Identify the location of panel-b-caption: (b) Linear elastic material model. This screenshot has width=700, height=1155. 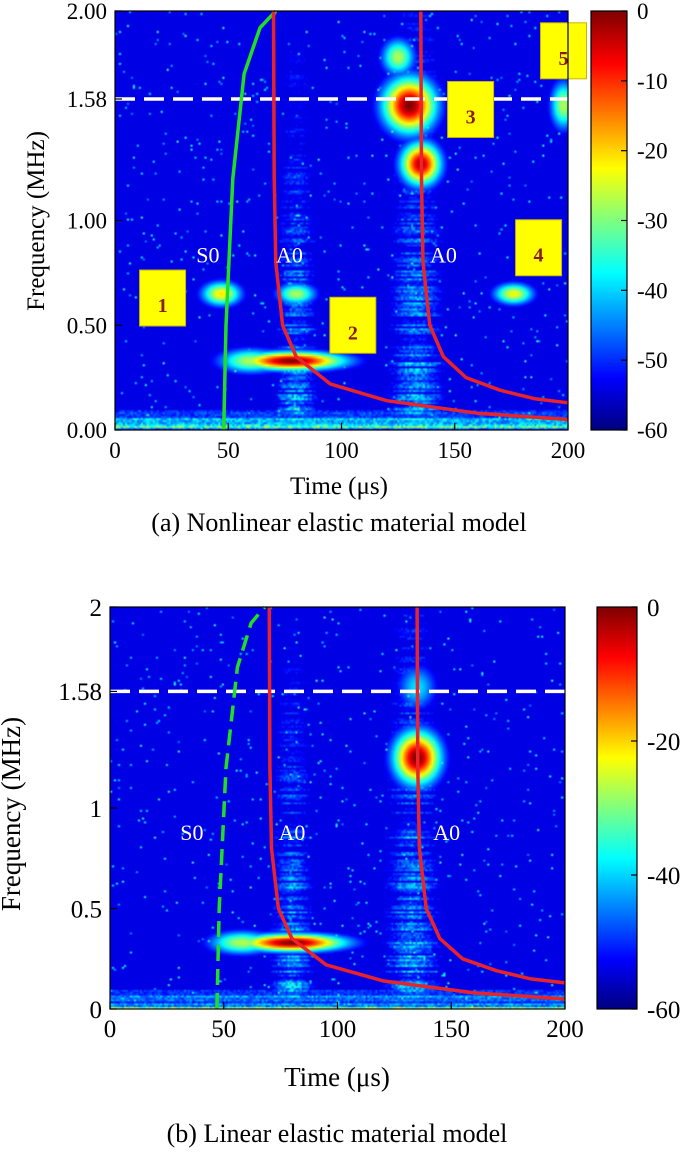
(337, 1133).